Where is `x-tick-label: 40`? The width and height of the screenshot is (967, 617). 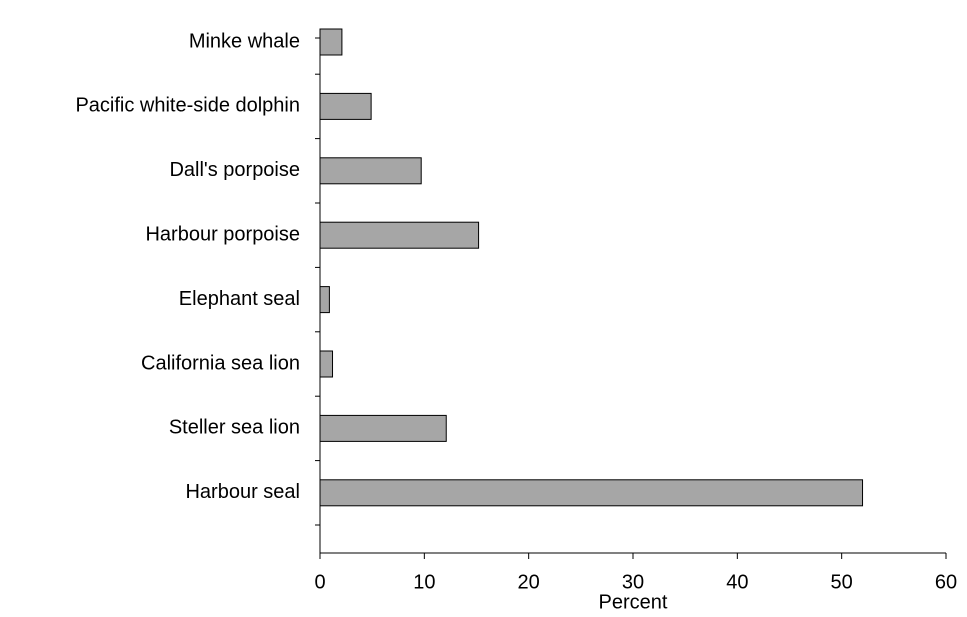
x-tick-label: 40 is located at coordinates (737, 582).